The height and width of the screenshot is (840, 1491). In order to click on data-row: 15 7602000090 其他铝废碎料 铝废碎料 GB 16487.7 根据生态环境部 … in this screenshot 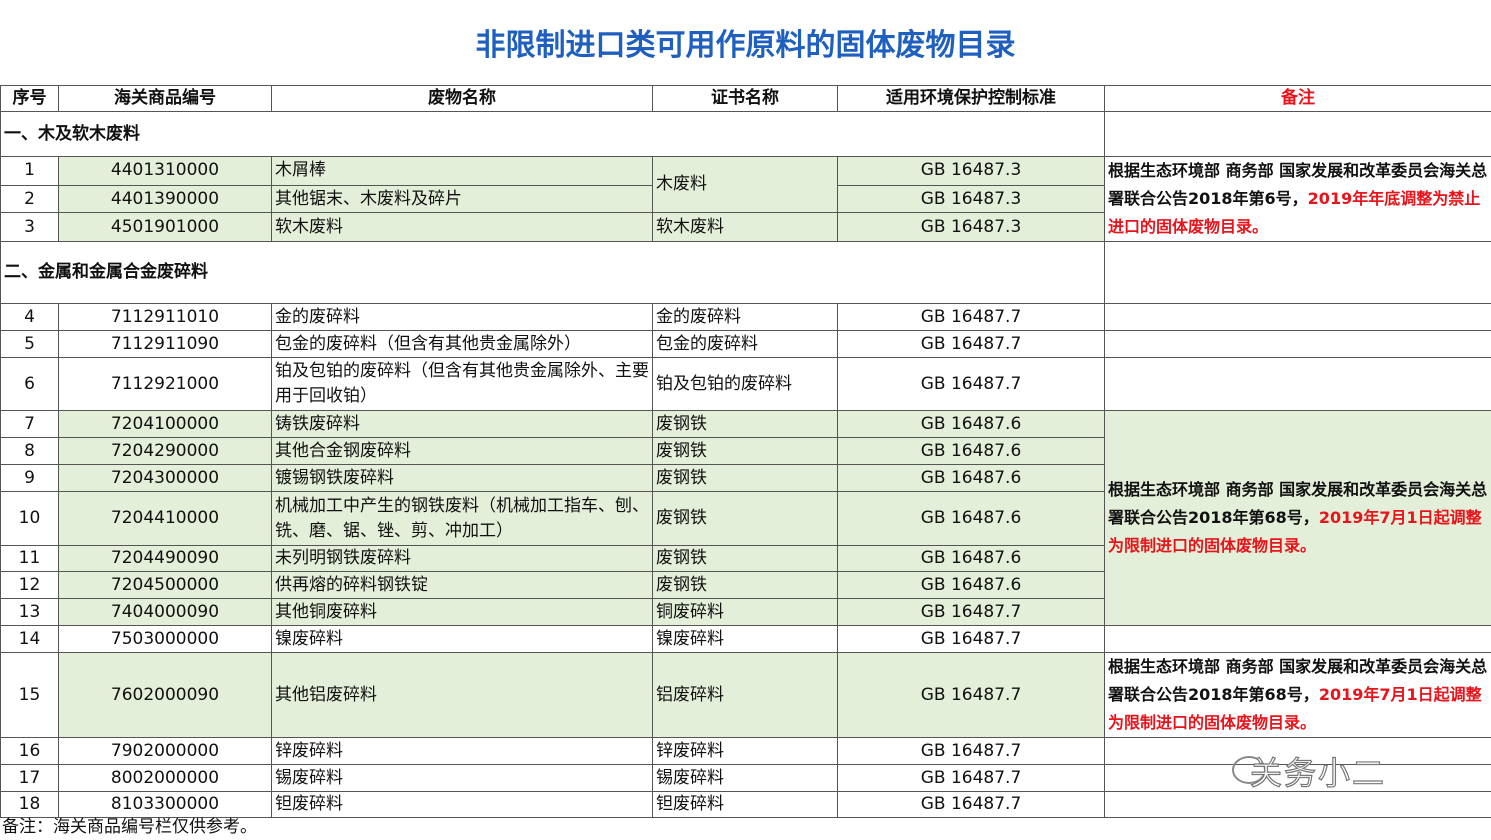, I will do `click(745, 695)`.